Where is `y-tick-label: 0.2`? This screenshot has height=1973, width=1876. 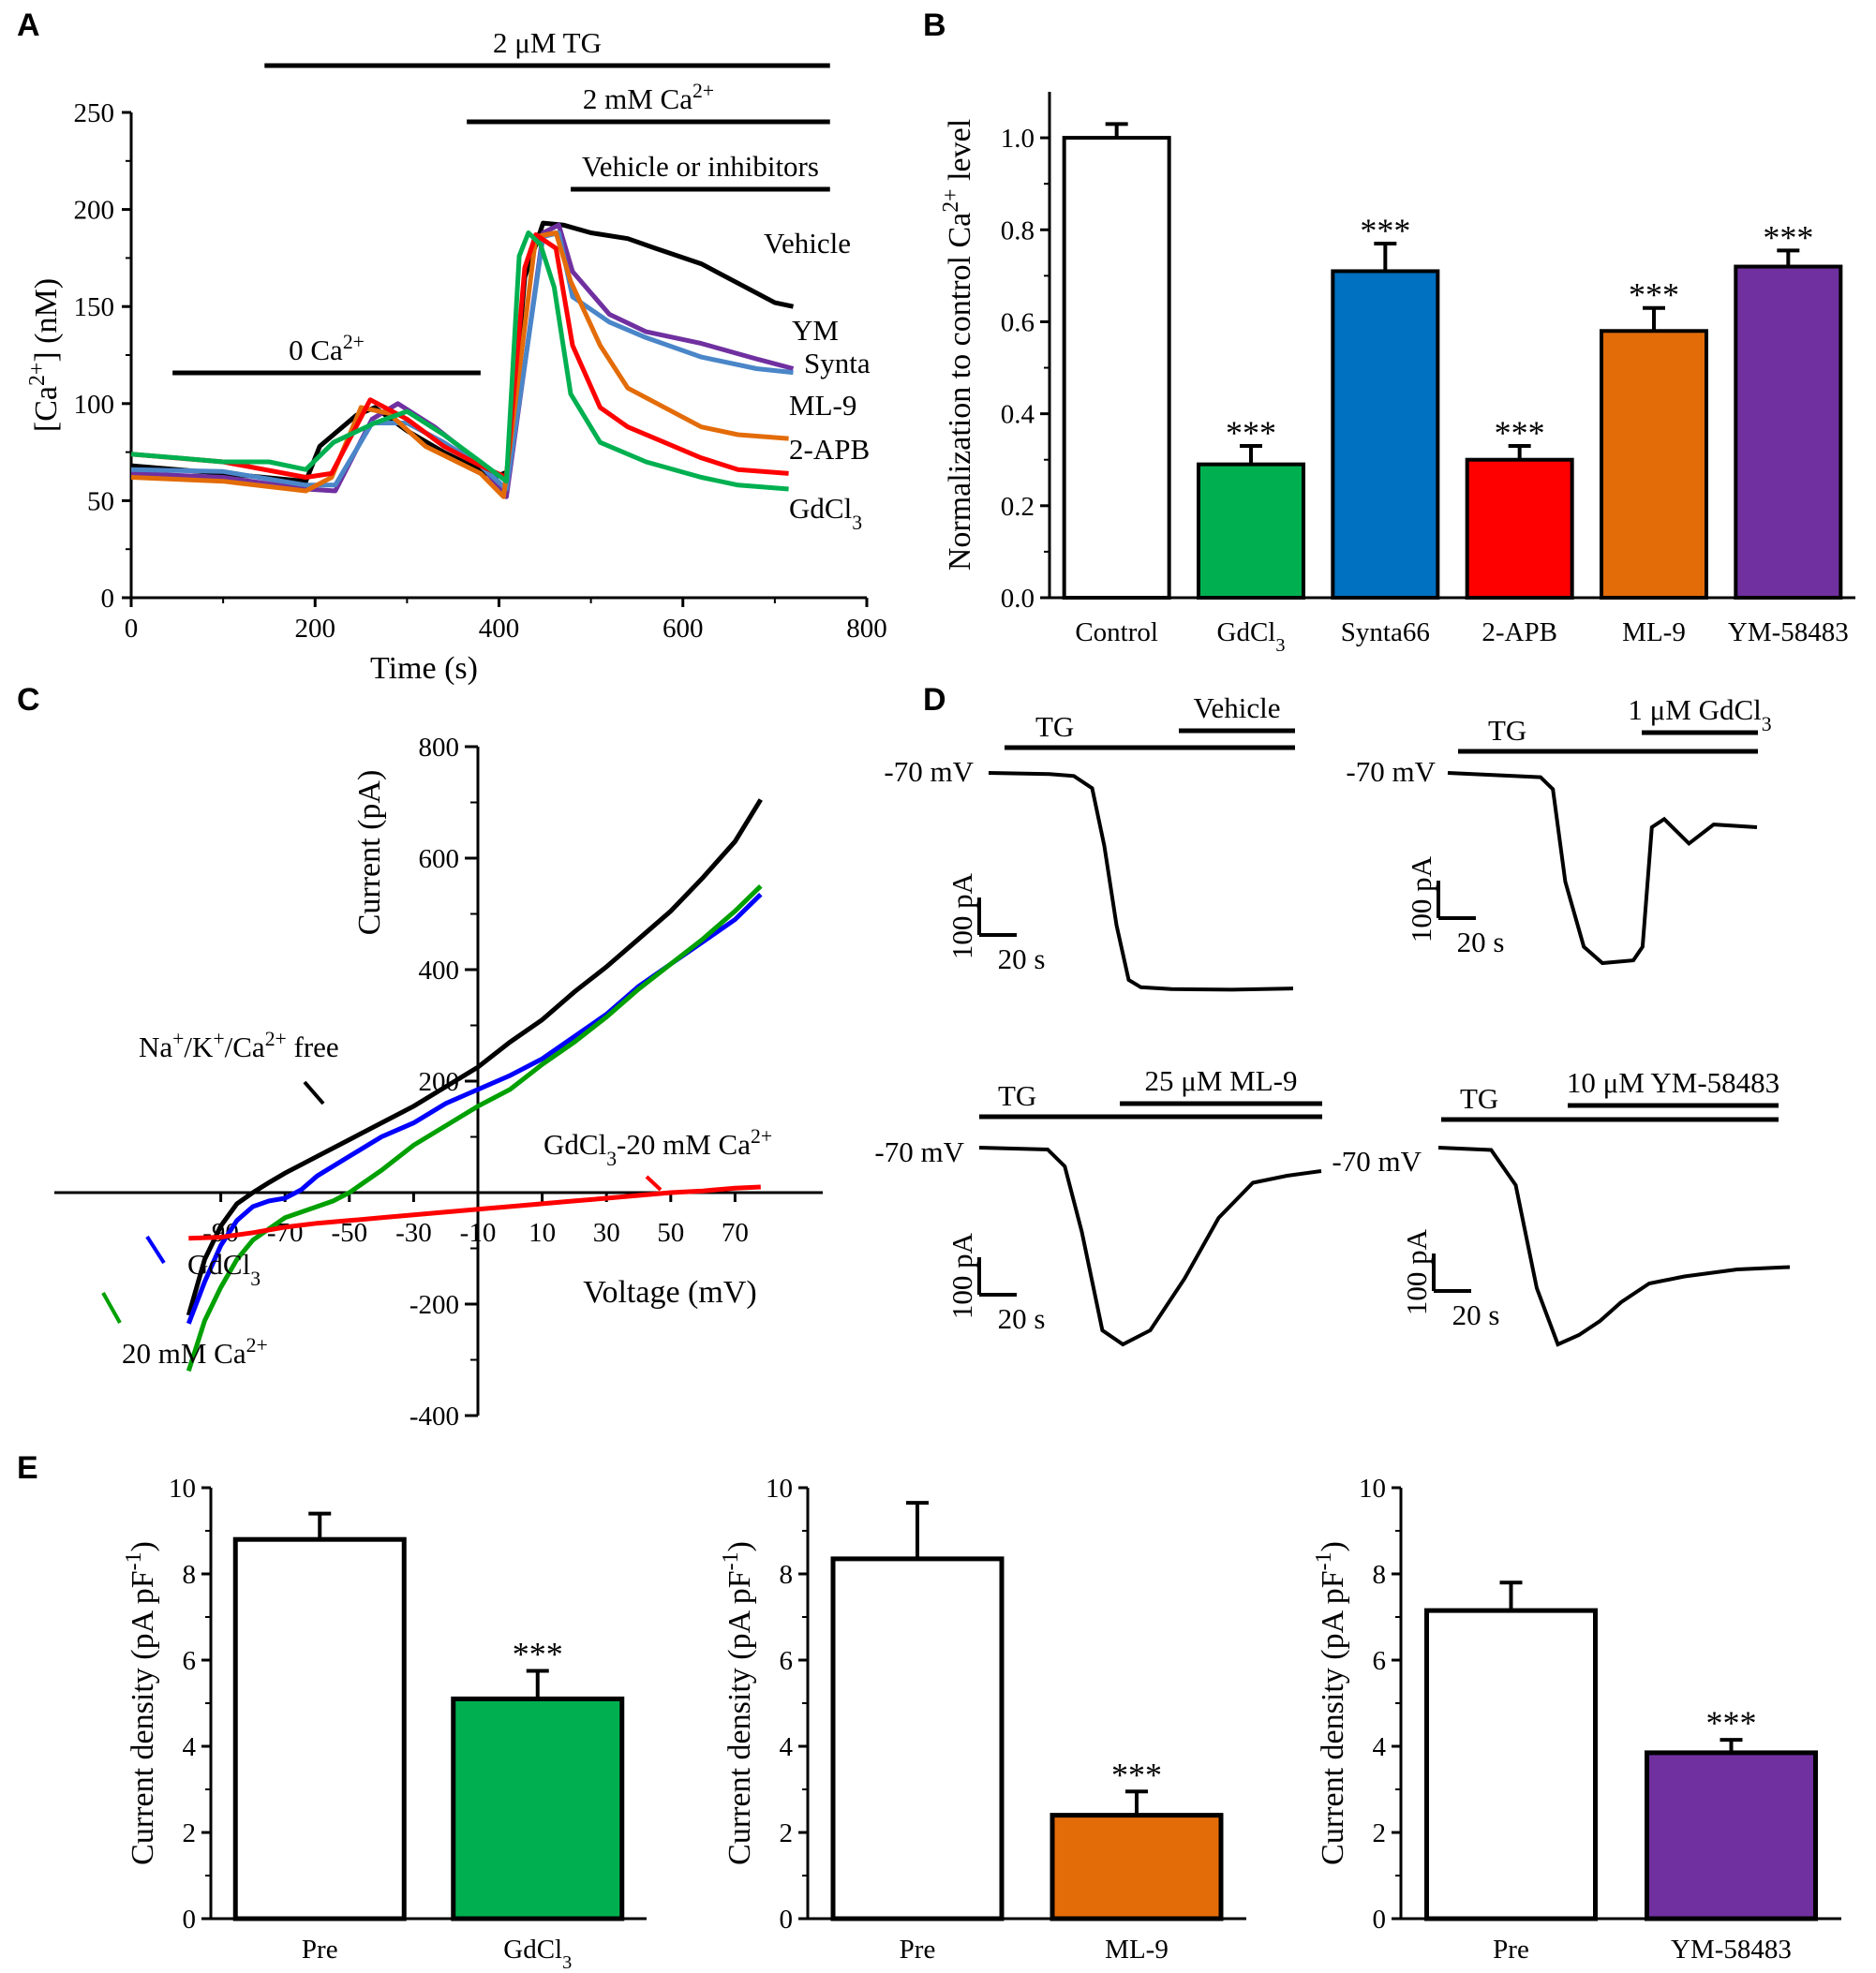
y-tick-label: 0.2 is located at coordinates (1018, 507).